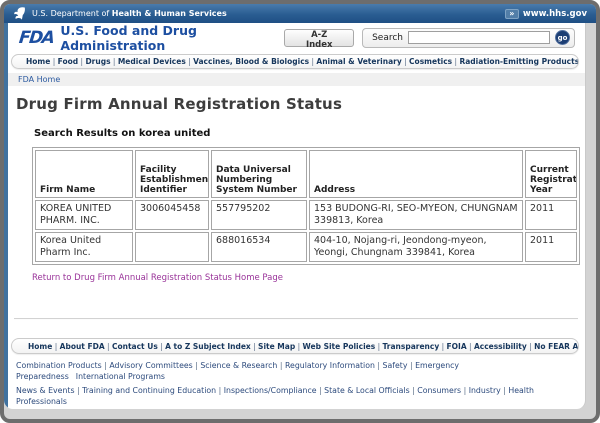 The width and height of the screenshot is (600, 423). What do you see at coordinates (556, 346) in the screenshot?
I see `footer-nav-link: No FEAR Act` at bounding box center [556, 346].